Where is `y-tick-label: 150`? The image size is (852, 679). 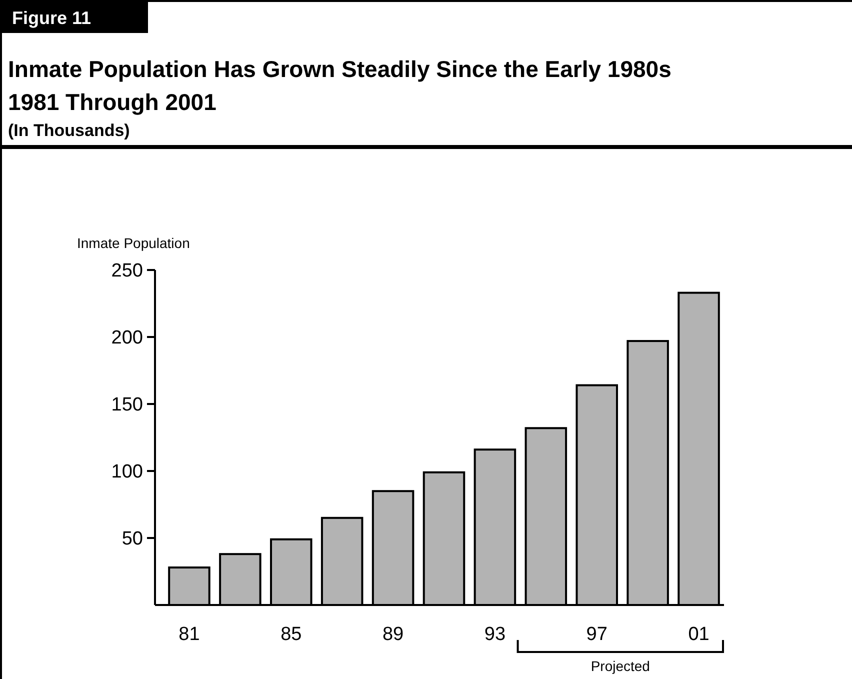
y-tick-label: 150 is located at coordinates (127, 405).